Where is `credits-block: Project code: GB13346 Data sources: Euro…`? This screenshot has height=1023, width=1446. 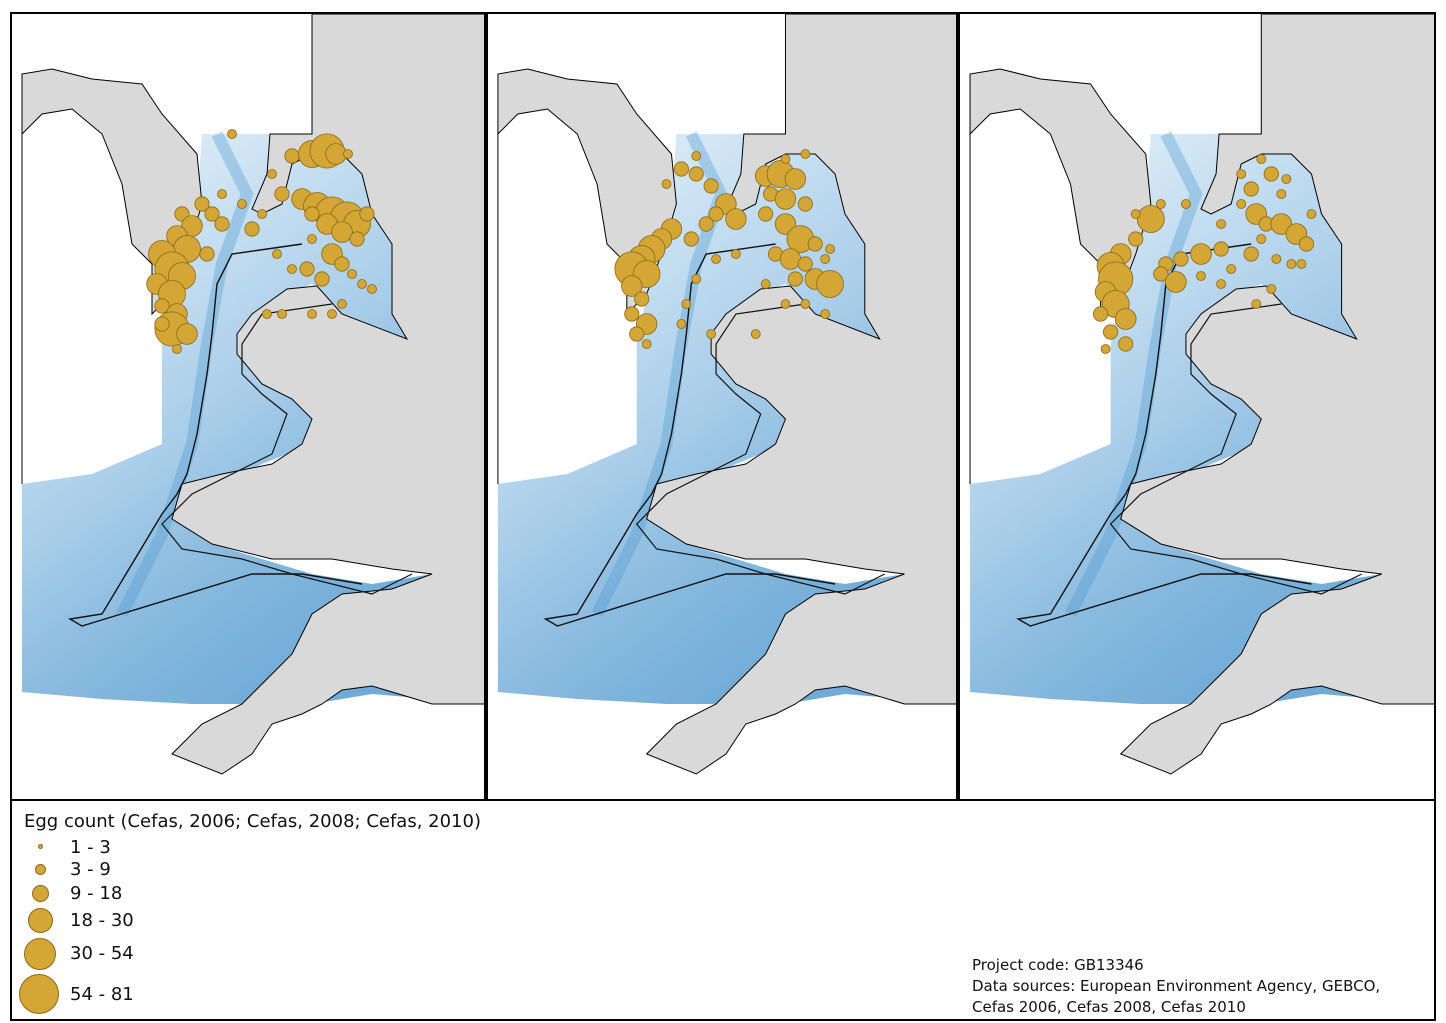 credits-block: Project code: GB13346 Data sources: Euro… is located at coordinates (1176, 986).